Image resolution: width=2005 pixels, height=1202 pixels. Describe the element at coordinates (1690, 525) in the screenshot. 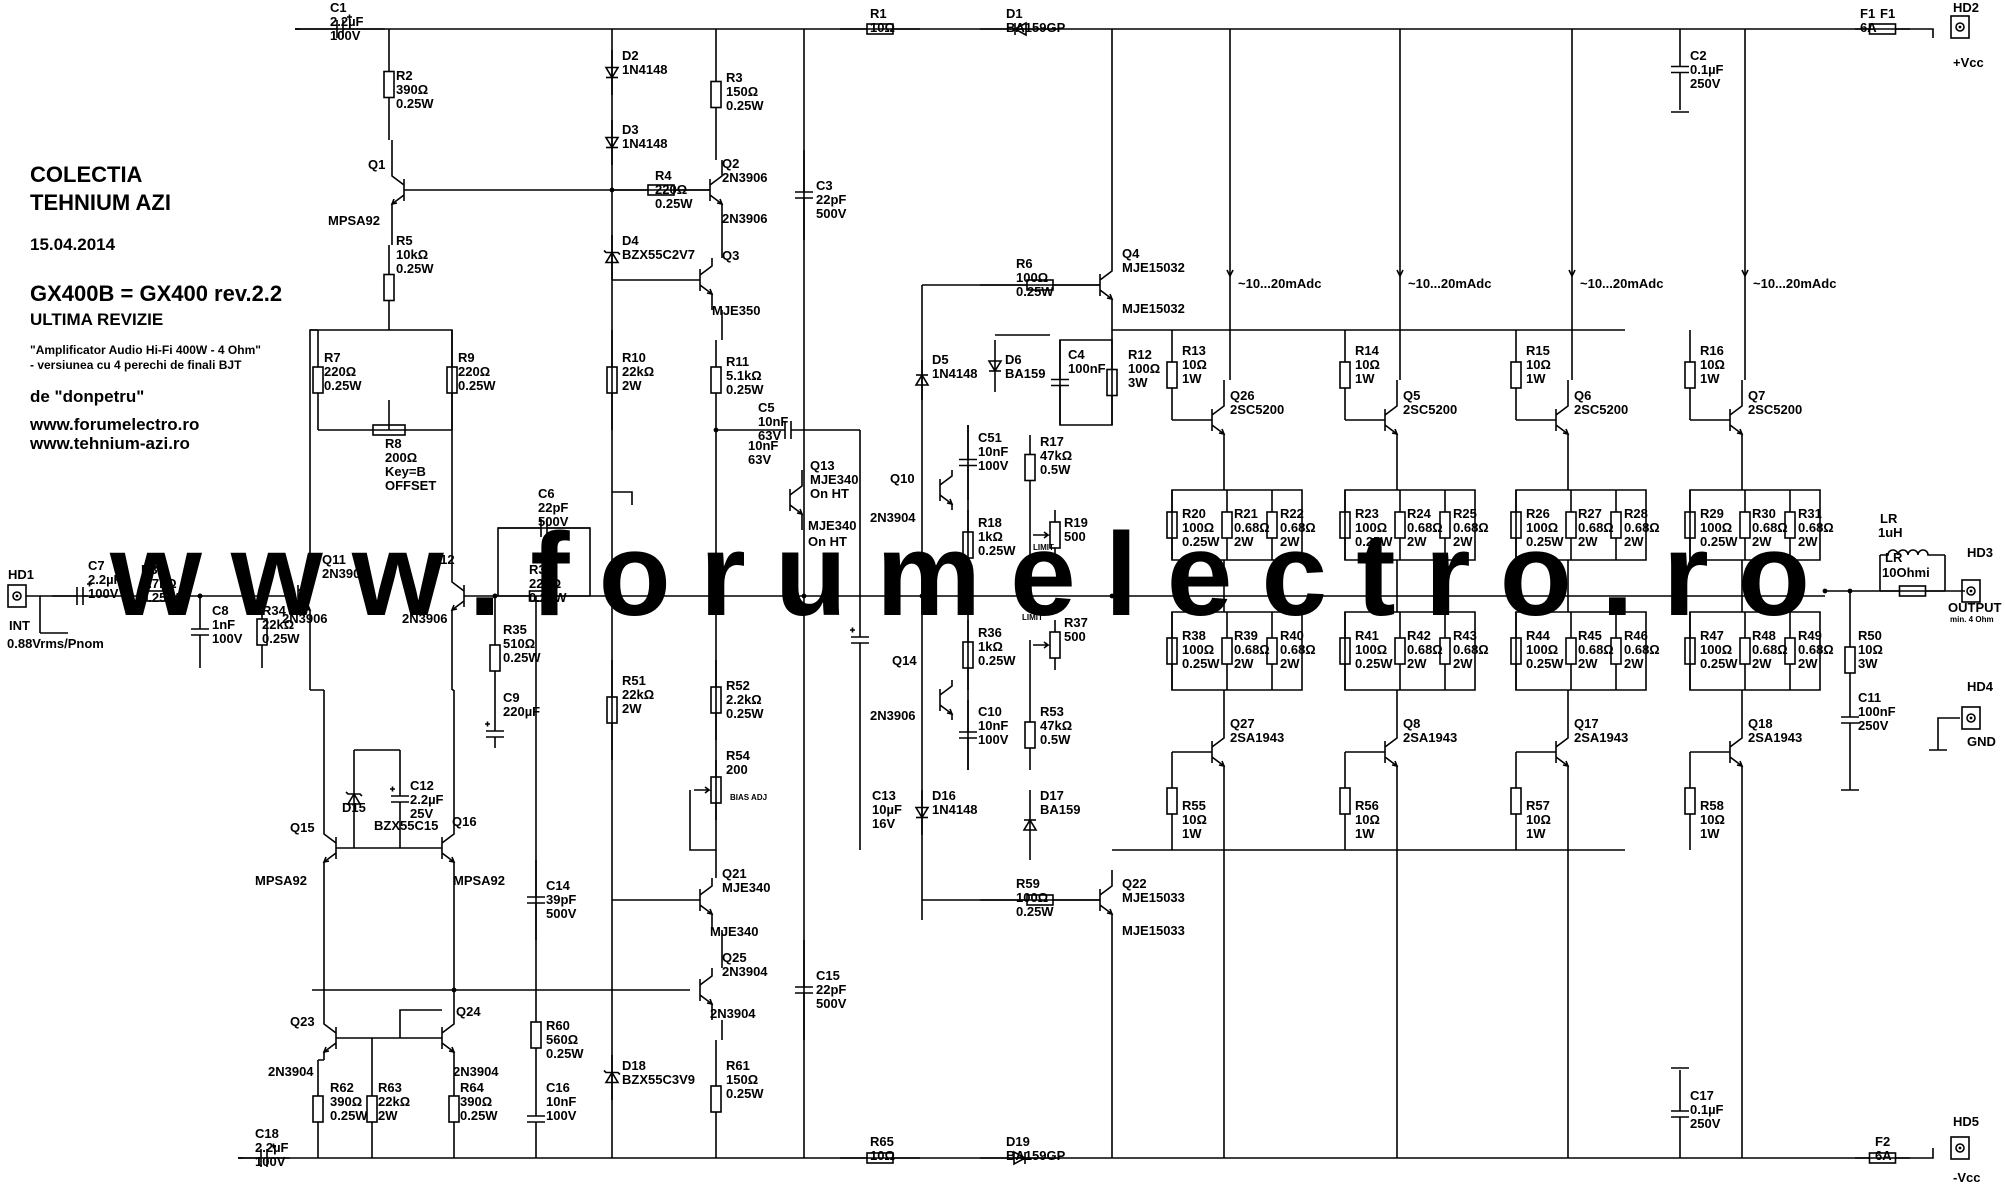

I see `resistor-r29` at that location.